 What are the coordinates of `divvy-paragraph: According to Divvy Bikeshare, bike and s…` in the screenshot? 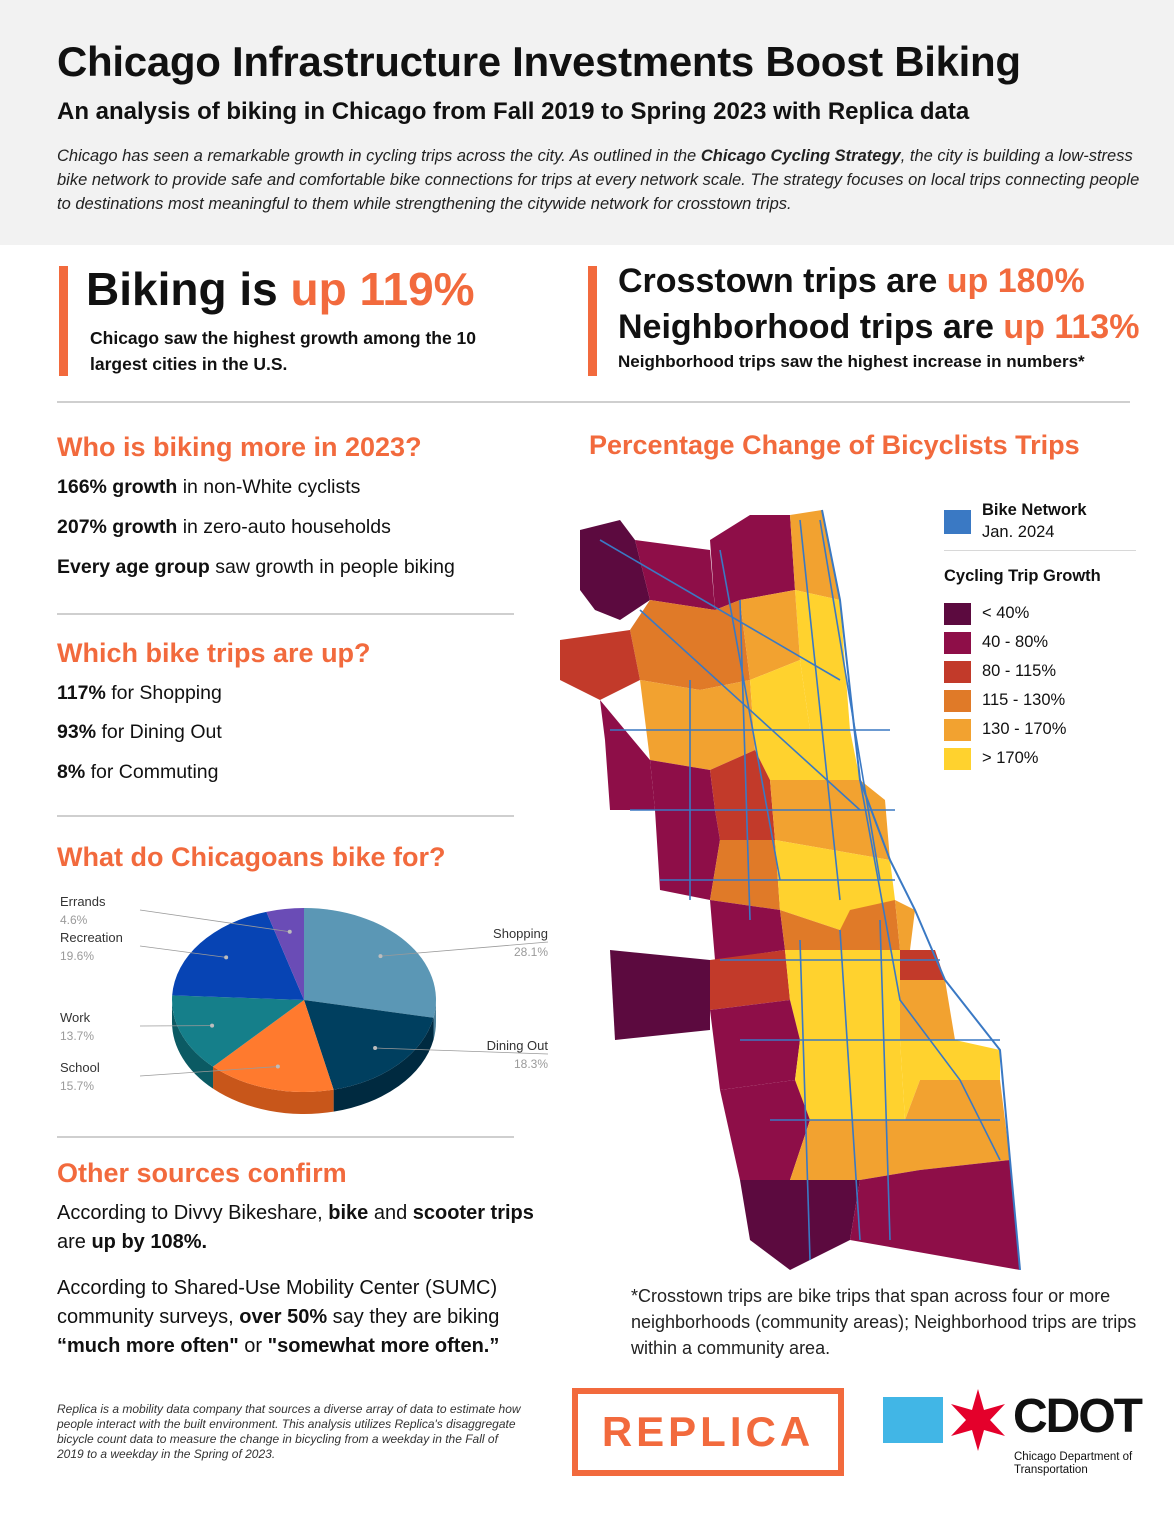 It's located at (295, 1227).